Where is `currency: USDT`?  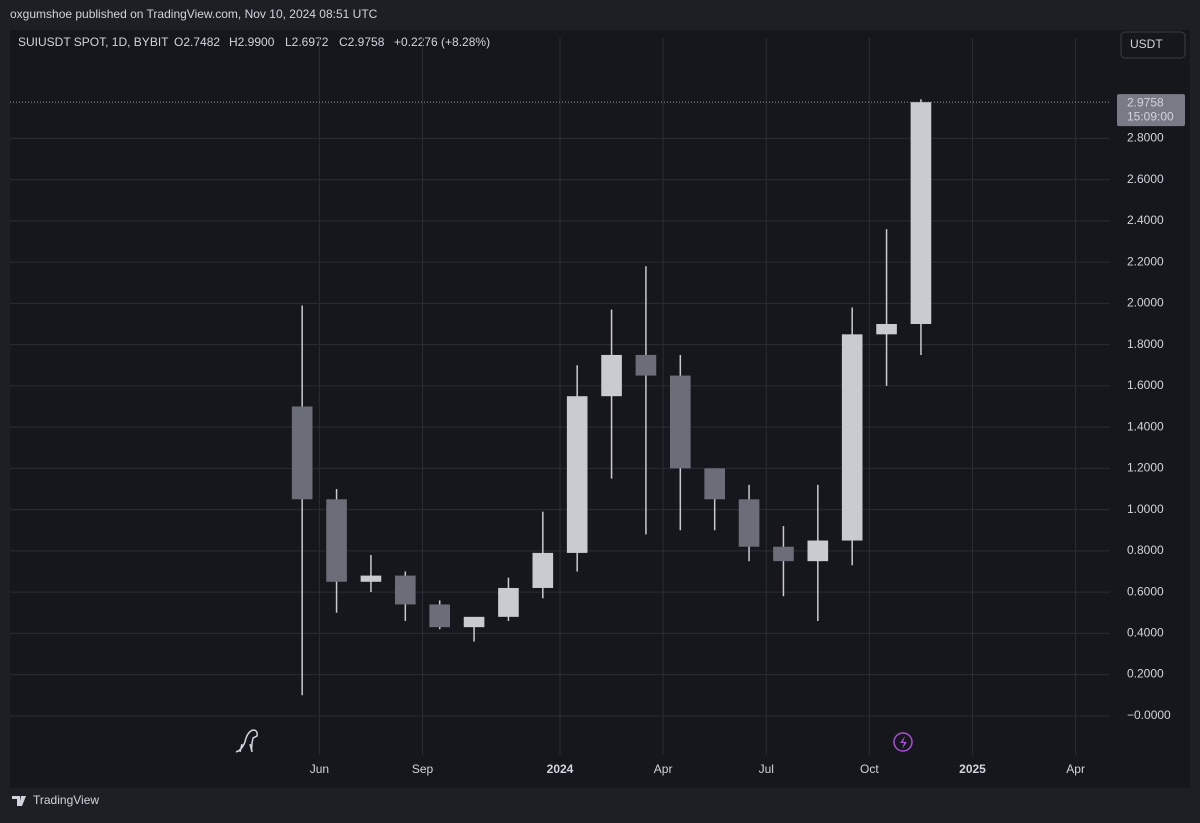
currency: USDT is located at coordinates (1146, 44).